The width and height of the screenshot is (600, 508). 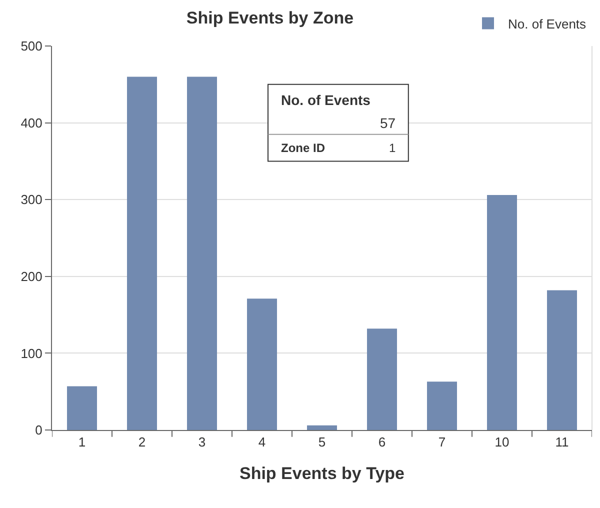 What do you see at coordinates (326, 100) in the screenshot?
I see `annotation: No. of Events` at bounding box center [326, 100].